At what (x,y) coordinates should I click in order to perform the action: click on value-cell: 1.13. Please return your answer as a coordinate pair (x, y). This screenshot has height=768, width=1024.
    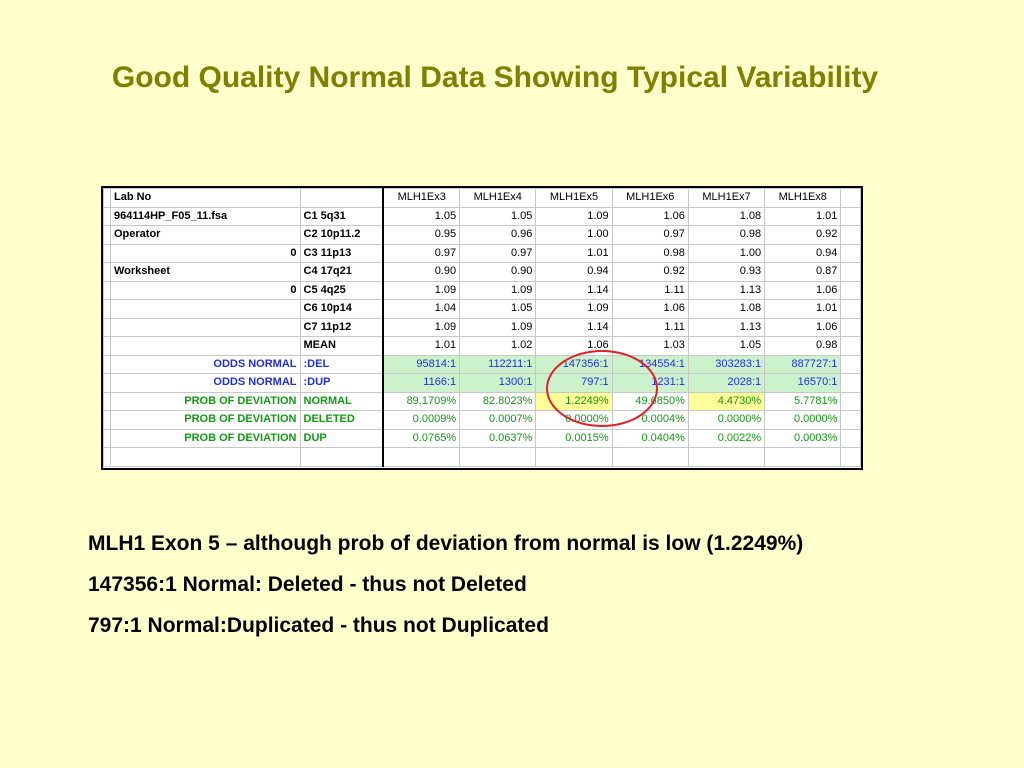
    Looking at the image, I should click on (726, 327).